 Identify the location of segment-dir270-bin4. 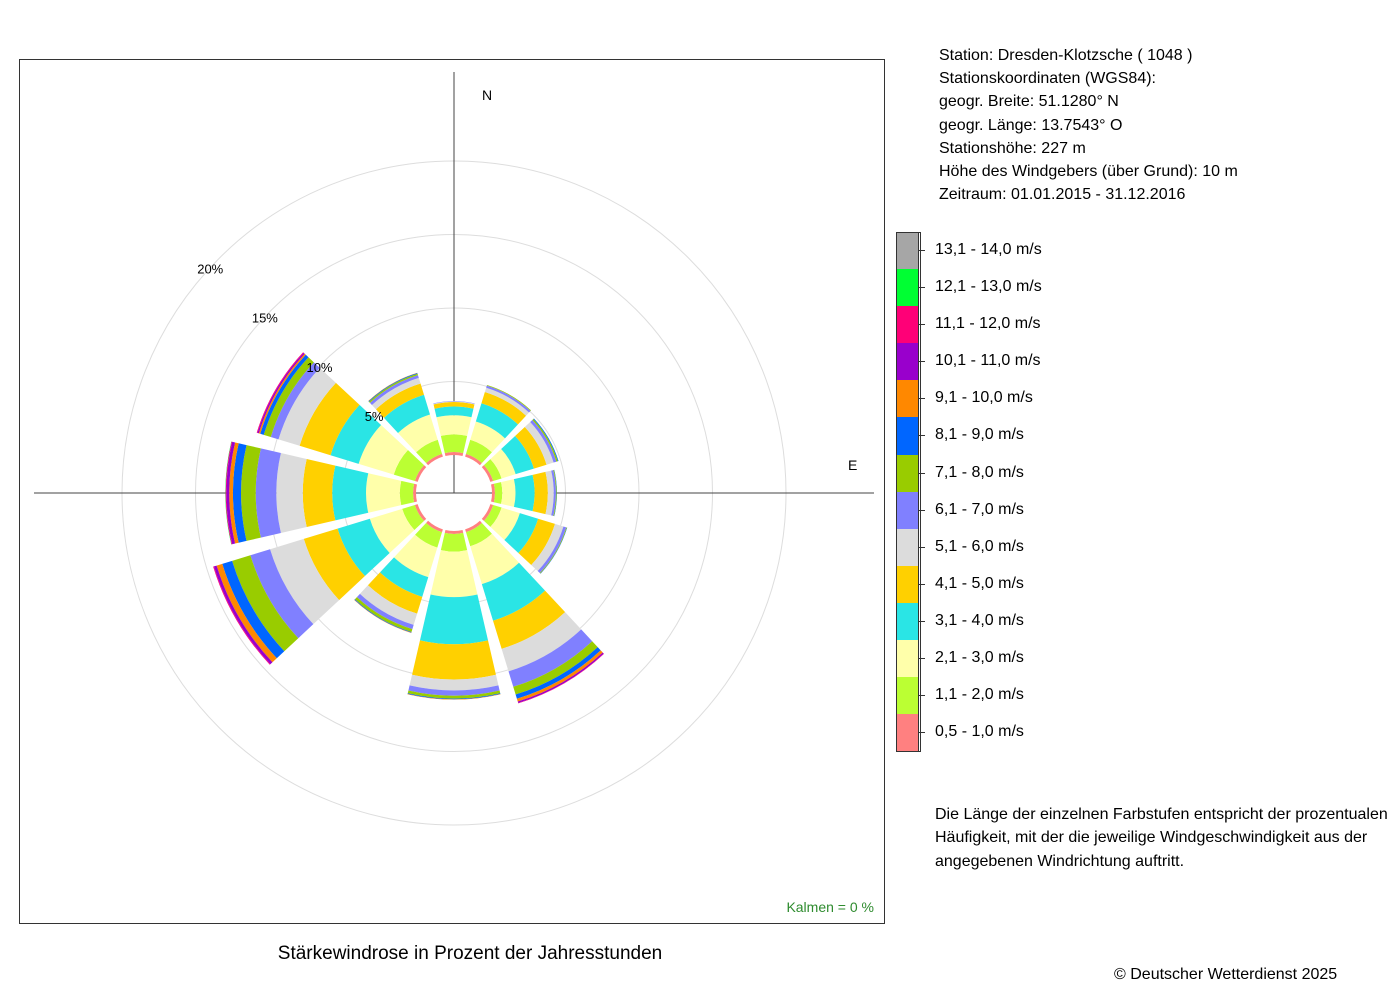
(319, 493).